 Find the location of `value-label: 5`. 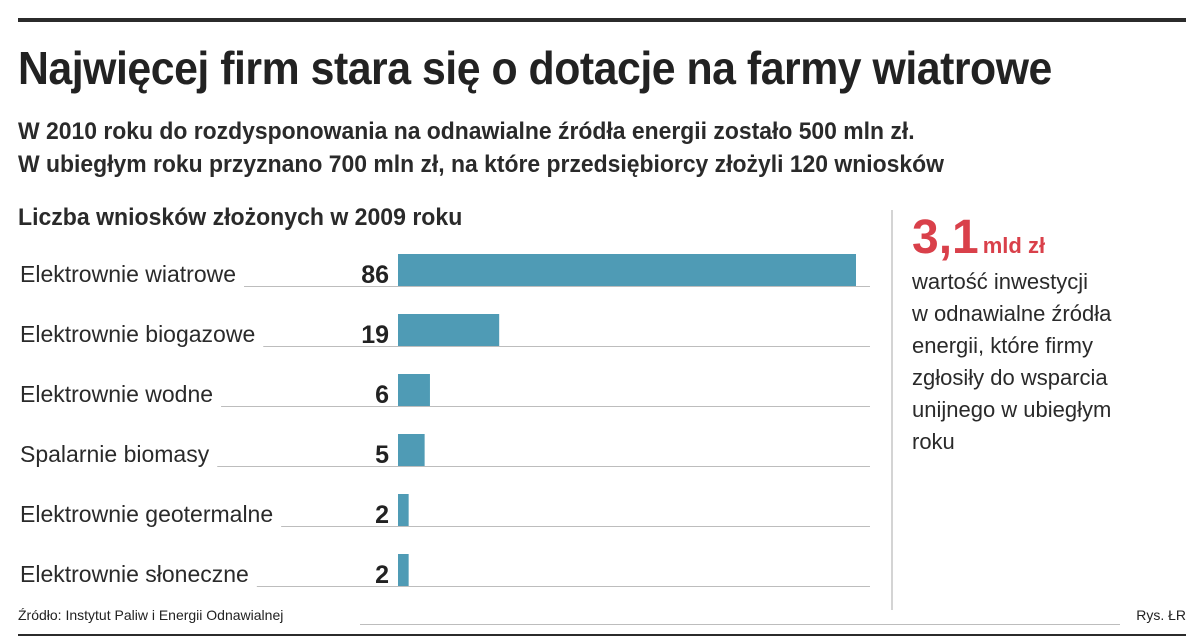

value-label: 5 is located at coordinates (382, 455).